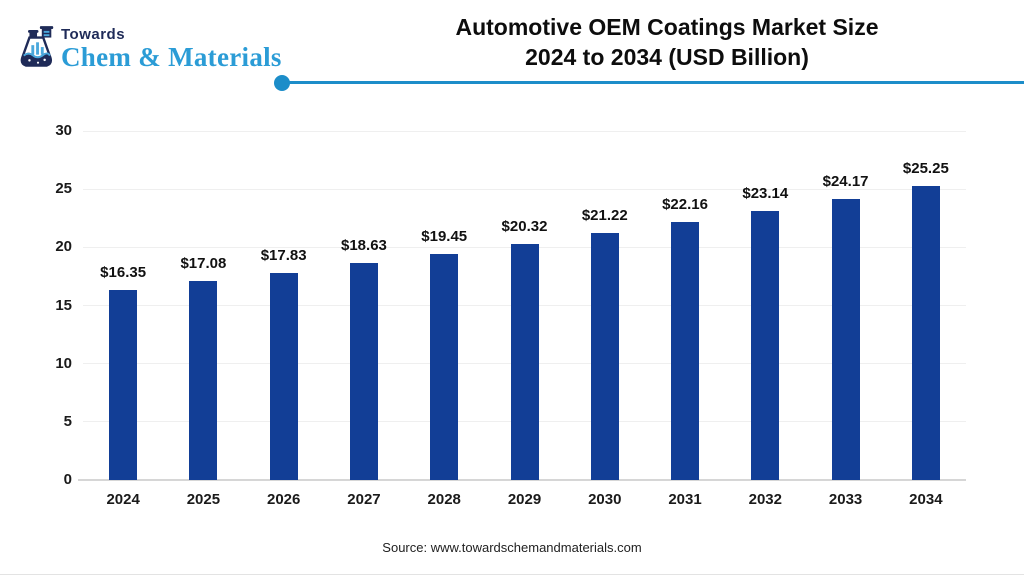 This screenshot has width=1024, height=576. Describe the element at coordinates (653, 82) in the screenshot. I see `header-divider-line` at that location.